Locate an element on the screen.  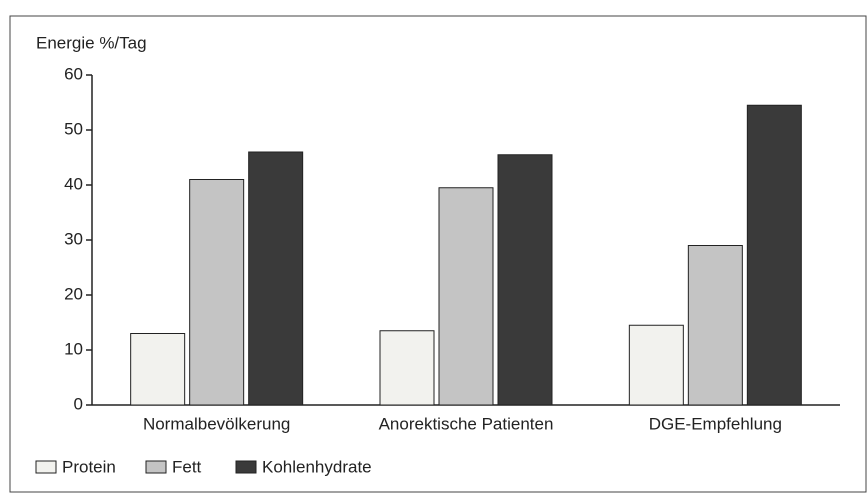
legend-label: Protein is located at coordinates (89, 466).